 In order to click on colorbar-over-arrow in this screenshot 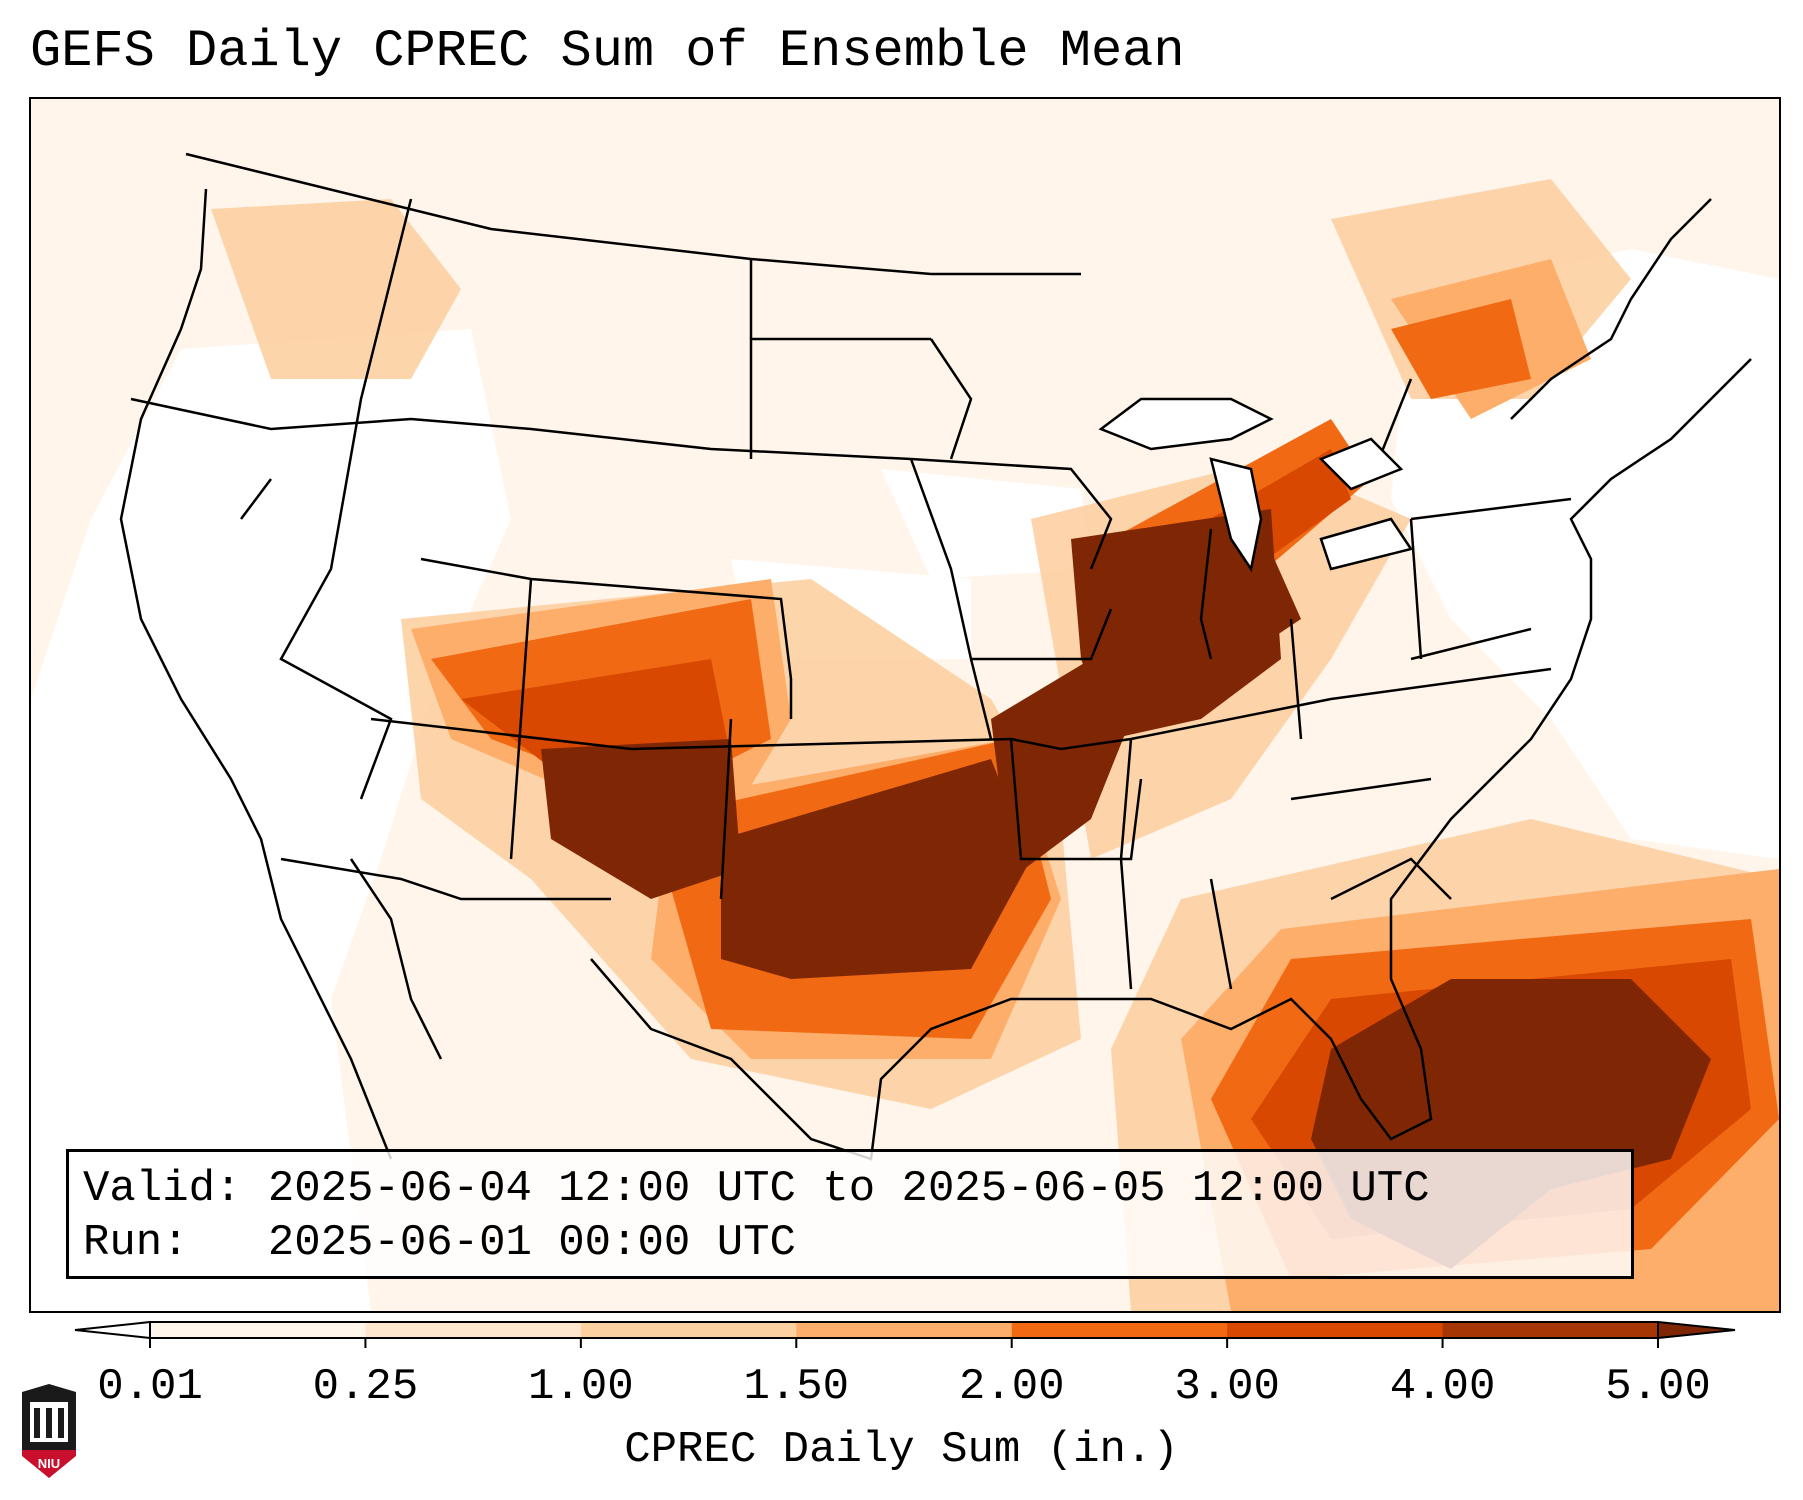, I will do `click(1696, 1330)`.